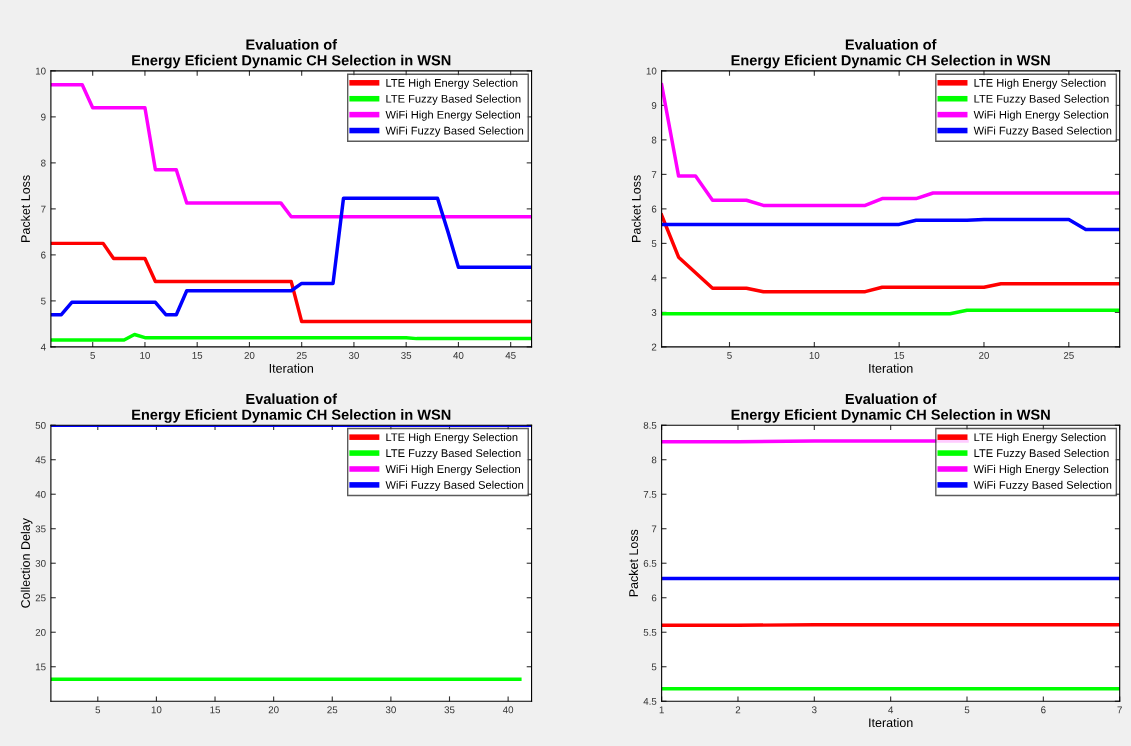 The image size is (1131, 746). I want to click on y-axis-title: Collection Delay, so click(26, 563).